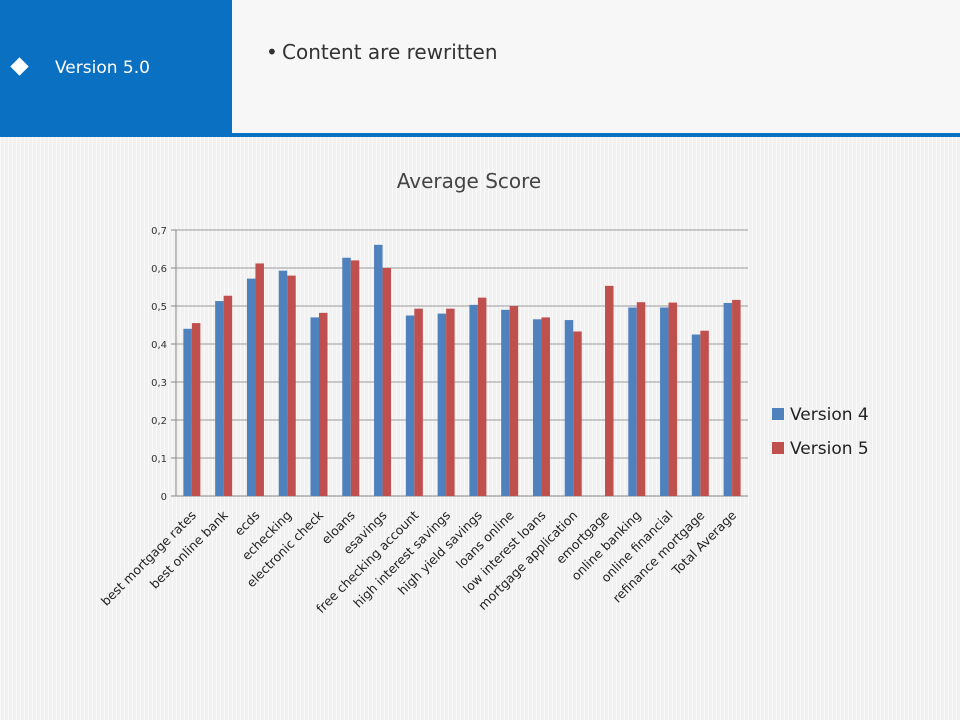 The height and width of the screenshot is (720, 960). I want to click on legend-label: Version 5, so click(829, 449).